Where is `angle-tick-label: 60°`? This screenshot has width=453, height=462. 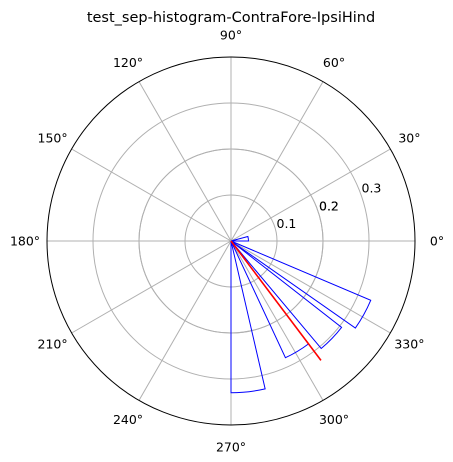 angle-tick-label: 60° is located at coordinates (334, 62).